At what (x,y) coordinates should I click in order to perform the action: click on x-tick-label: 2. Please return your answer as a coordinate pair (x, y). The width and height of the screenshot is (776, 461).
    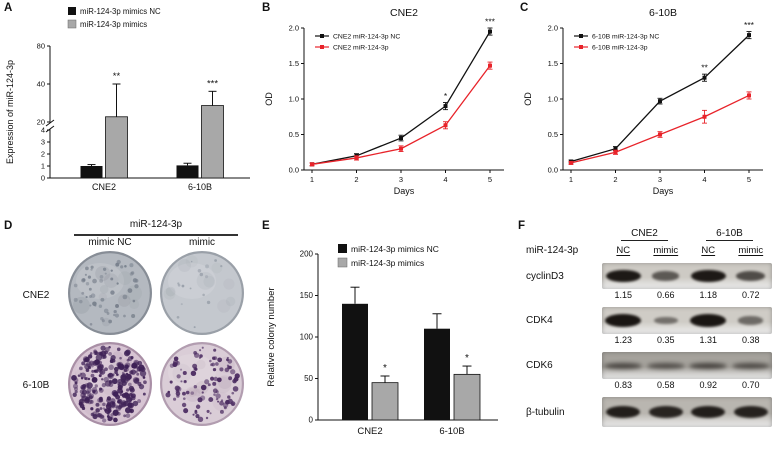
    Looking at the image, I should click on (356, 179).